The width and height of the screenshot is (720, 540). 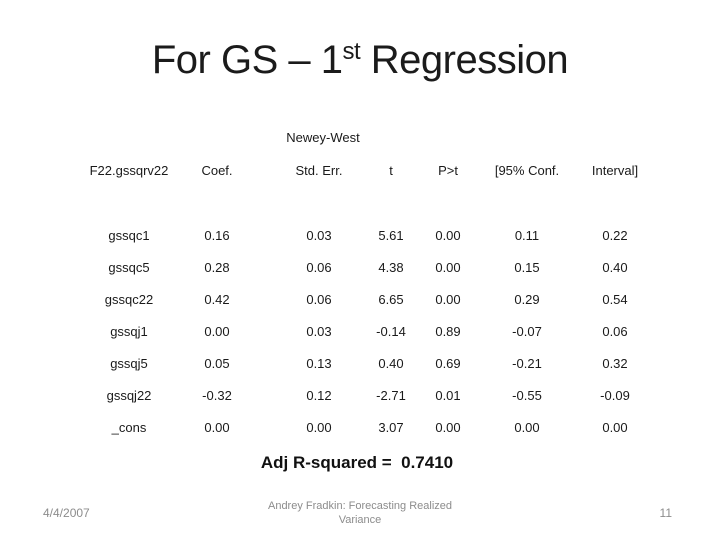 I want to click on slide-title-main: For GS – 1, so click(x=247, y=60).